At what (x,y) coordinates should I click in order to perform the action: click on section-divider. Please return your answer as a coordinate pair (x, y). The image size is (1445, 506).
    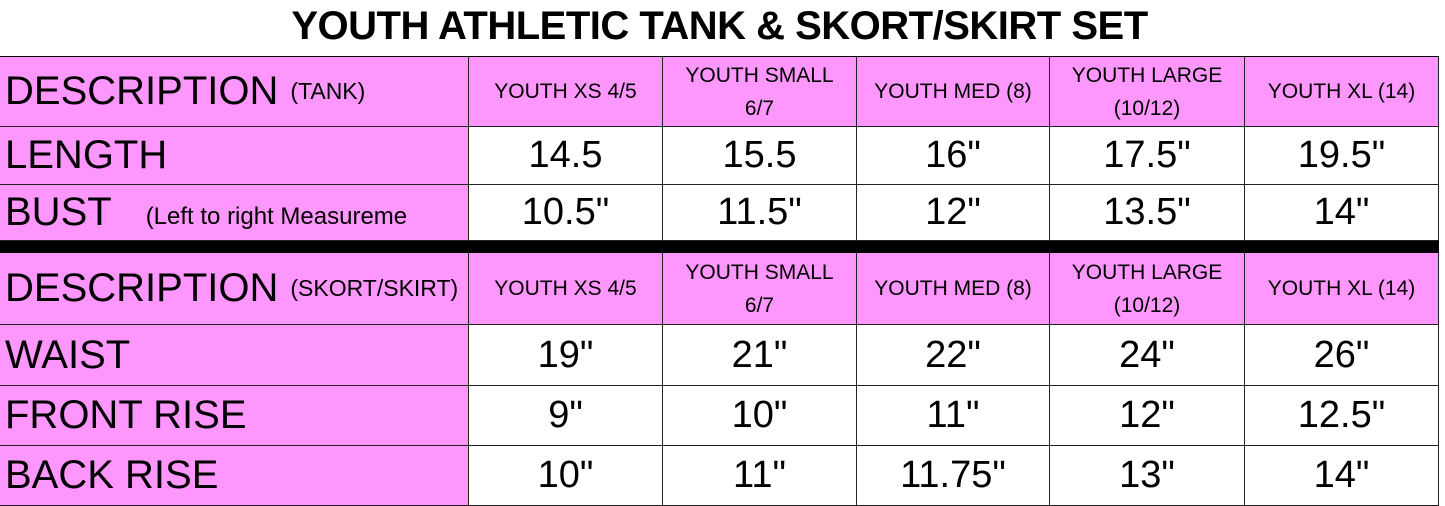
    Looking at the image, I should click on (719, 247).